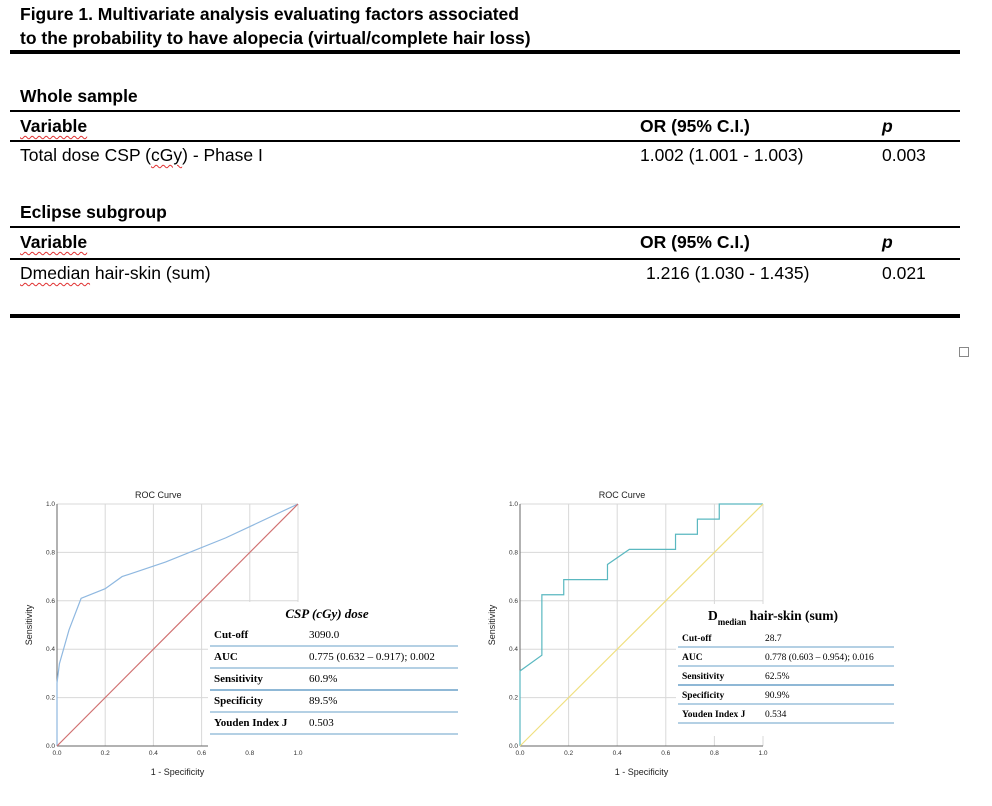 The height and width of the screenshot is (806, 992). What do you see at coordinates (904, 273) in the screenshot?
I see `row-p-dmedian: 0.021` at bounding box center [904, 273].